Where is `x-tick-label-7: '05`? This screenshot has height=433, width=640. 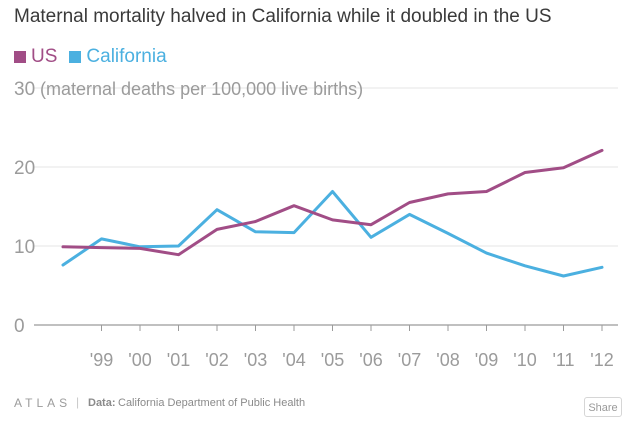 x-tick-label-7: '05 is located at coordinates (332, 360).